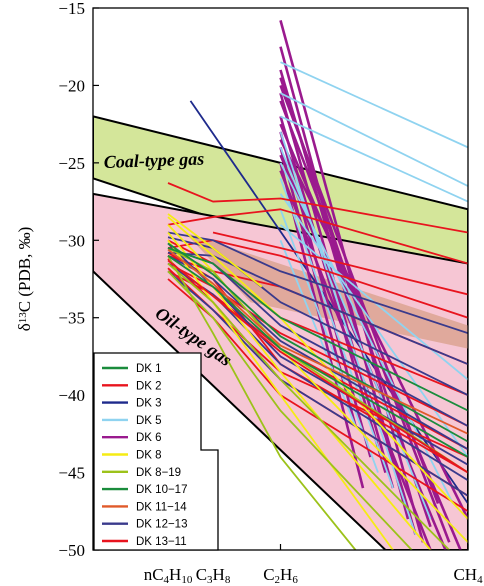 This screenshot has height=586, width=484. I want to click on y-tick-label: −15, so click(71, 9).